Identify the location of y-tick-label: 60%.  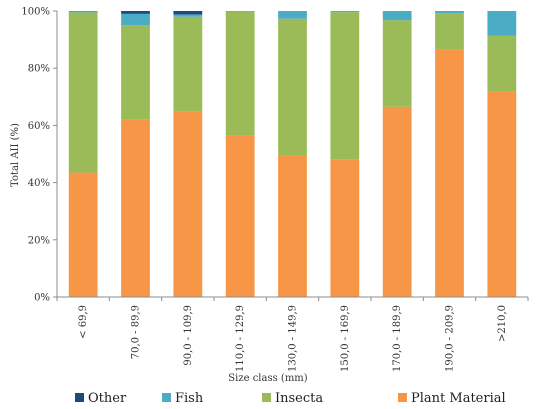
(39, 126).